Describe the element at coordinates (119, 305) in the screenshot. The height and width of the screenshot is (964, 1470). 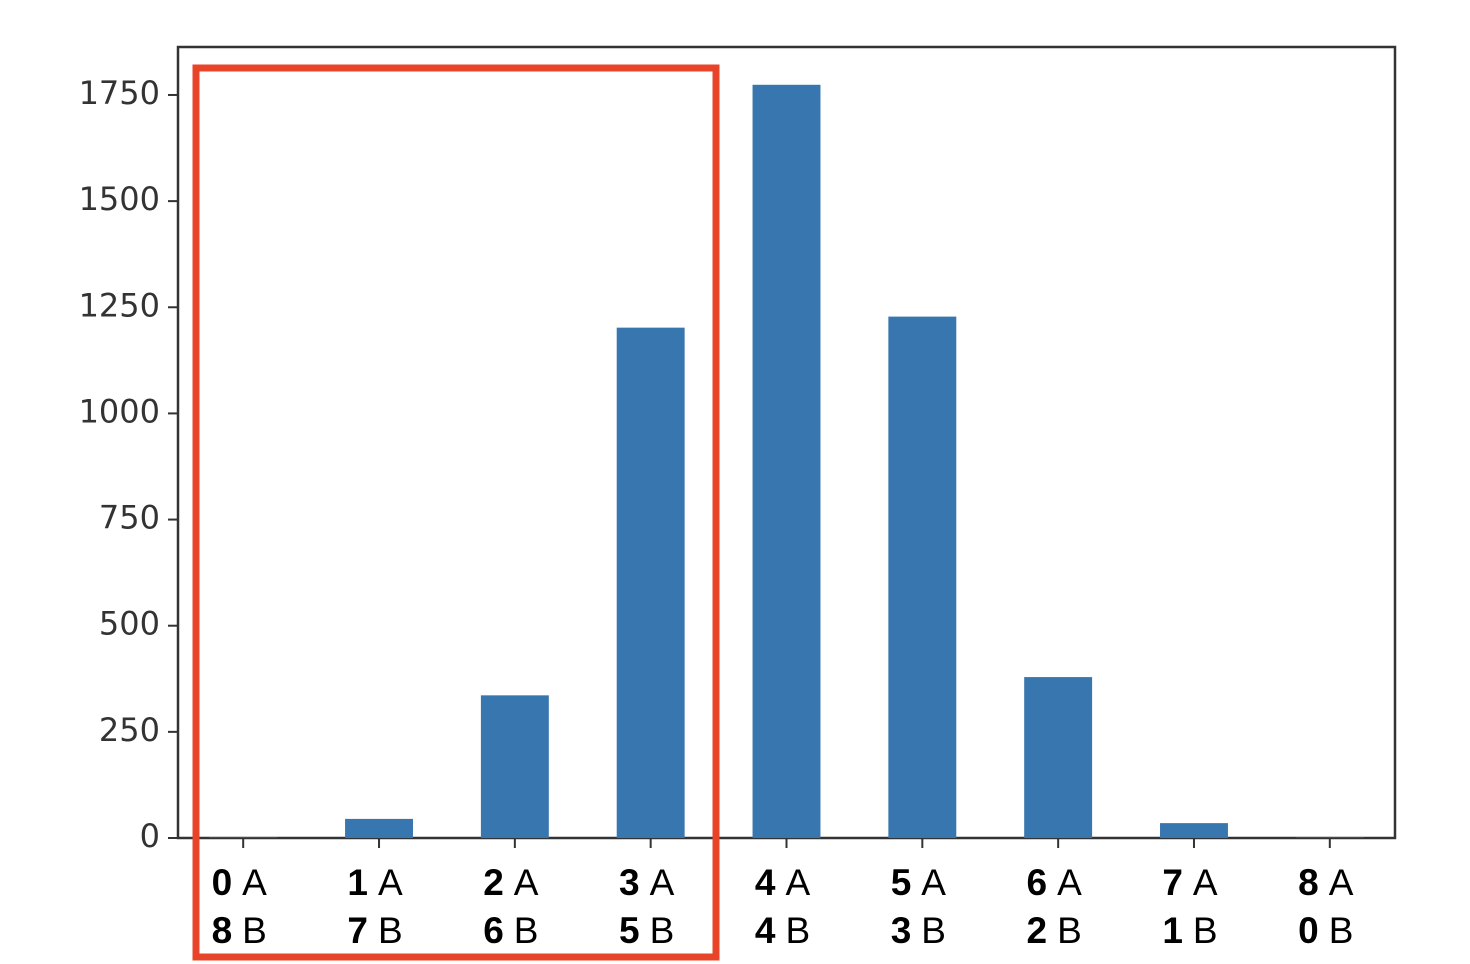
I see `y-tick-label: 1250` at that location.